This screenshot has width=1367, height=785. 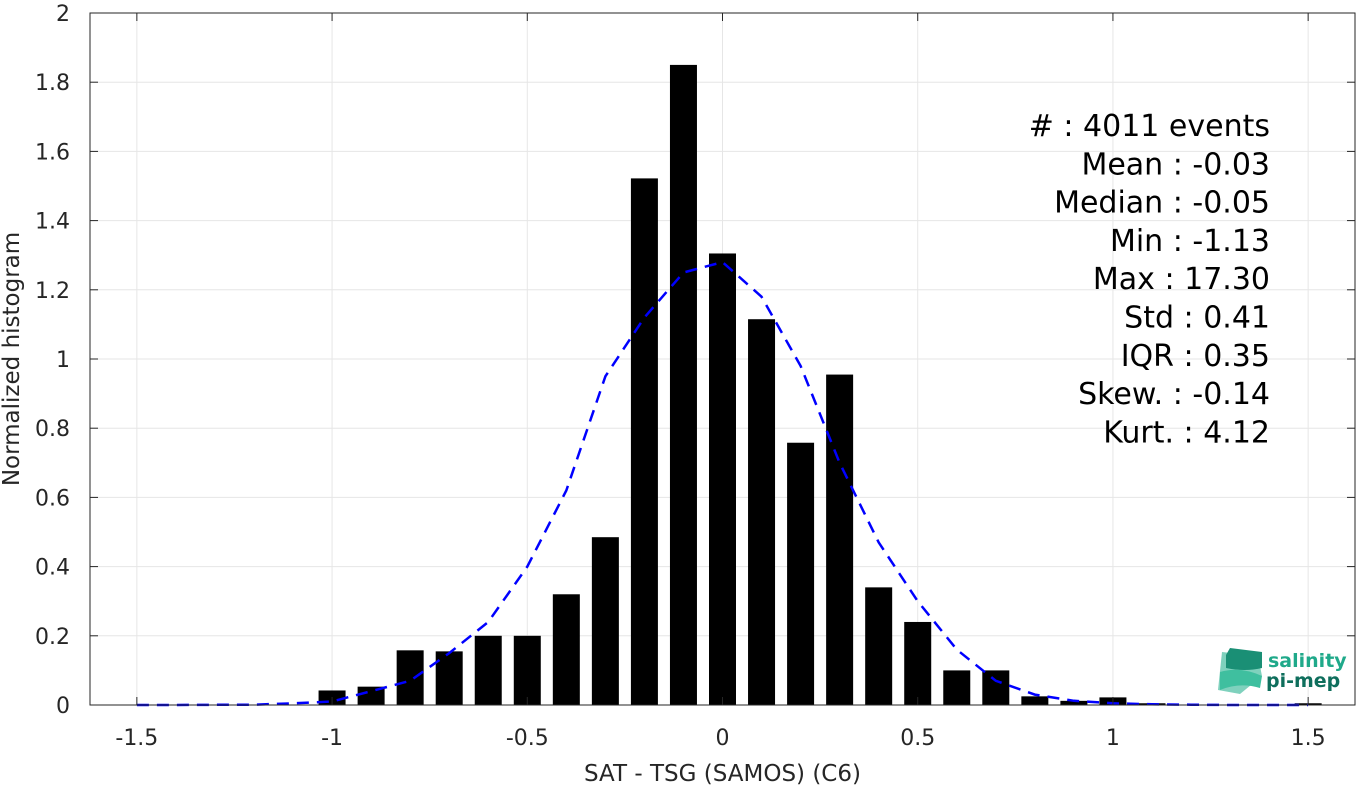 What do you see at coordinates (722, 773) in the screenshot?
I see `x-axis-label: SAT - TSG (SAMOS) (C6)` at bounding box center [722, 773].